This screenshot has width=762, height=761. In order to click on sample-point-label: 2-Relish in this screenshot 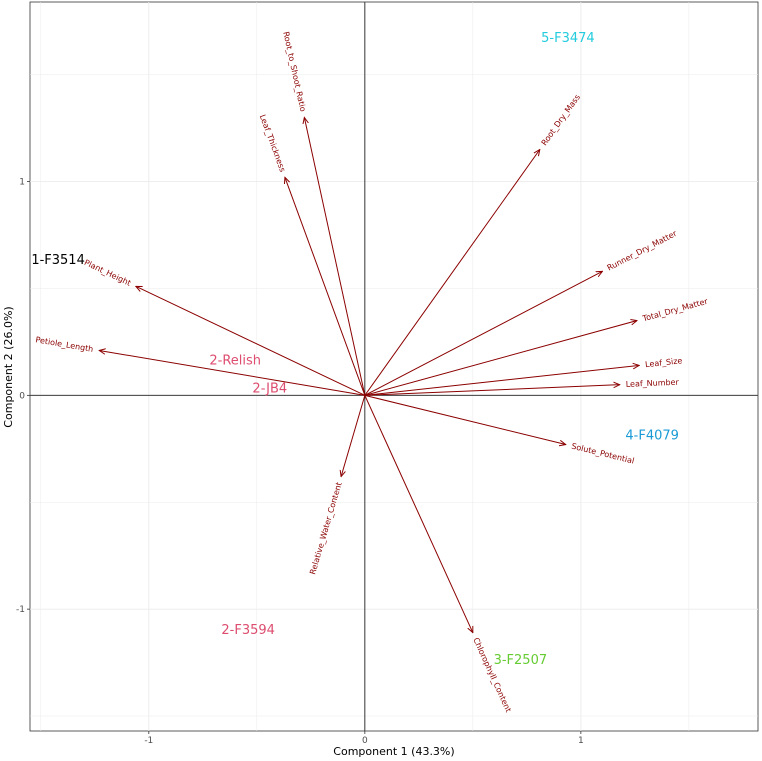, I will do `click(235, 361)`.